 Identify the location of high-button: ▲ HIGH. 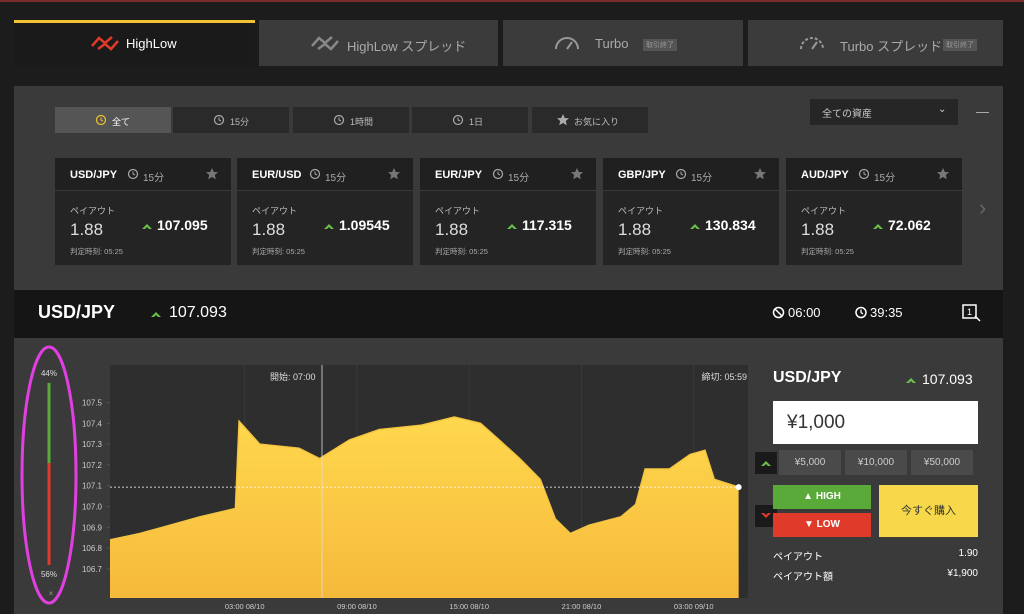
(822, 497).